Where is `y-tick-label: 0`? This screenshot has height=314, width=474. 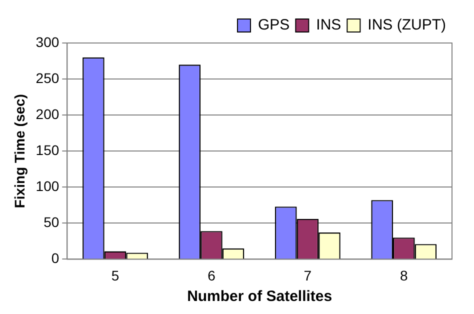 y-tick-label: 0 is located at coordinates (55, 258).